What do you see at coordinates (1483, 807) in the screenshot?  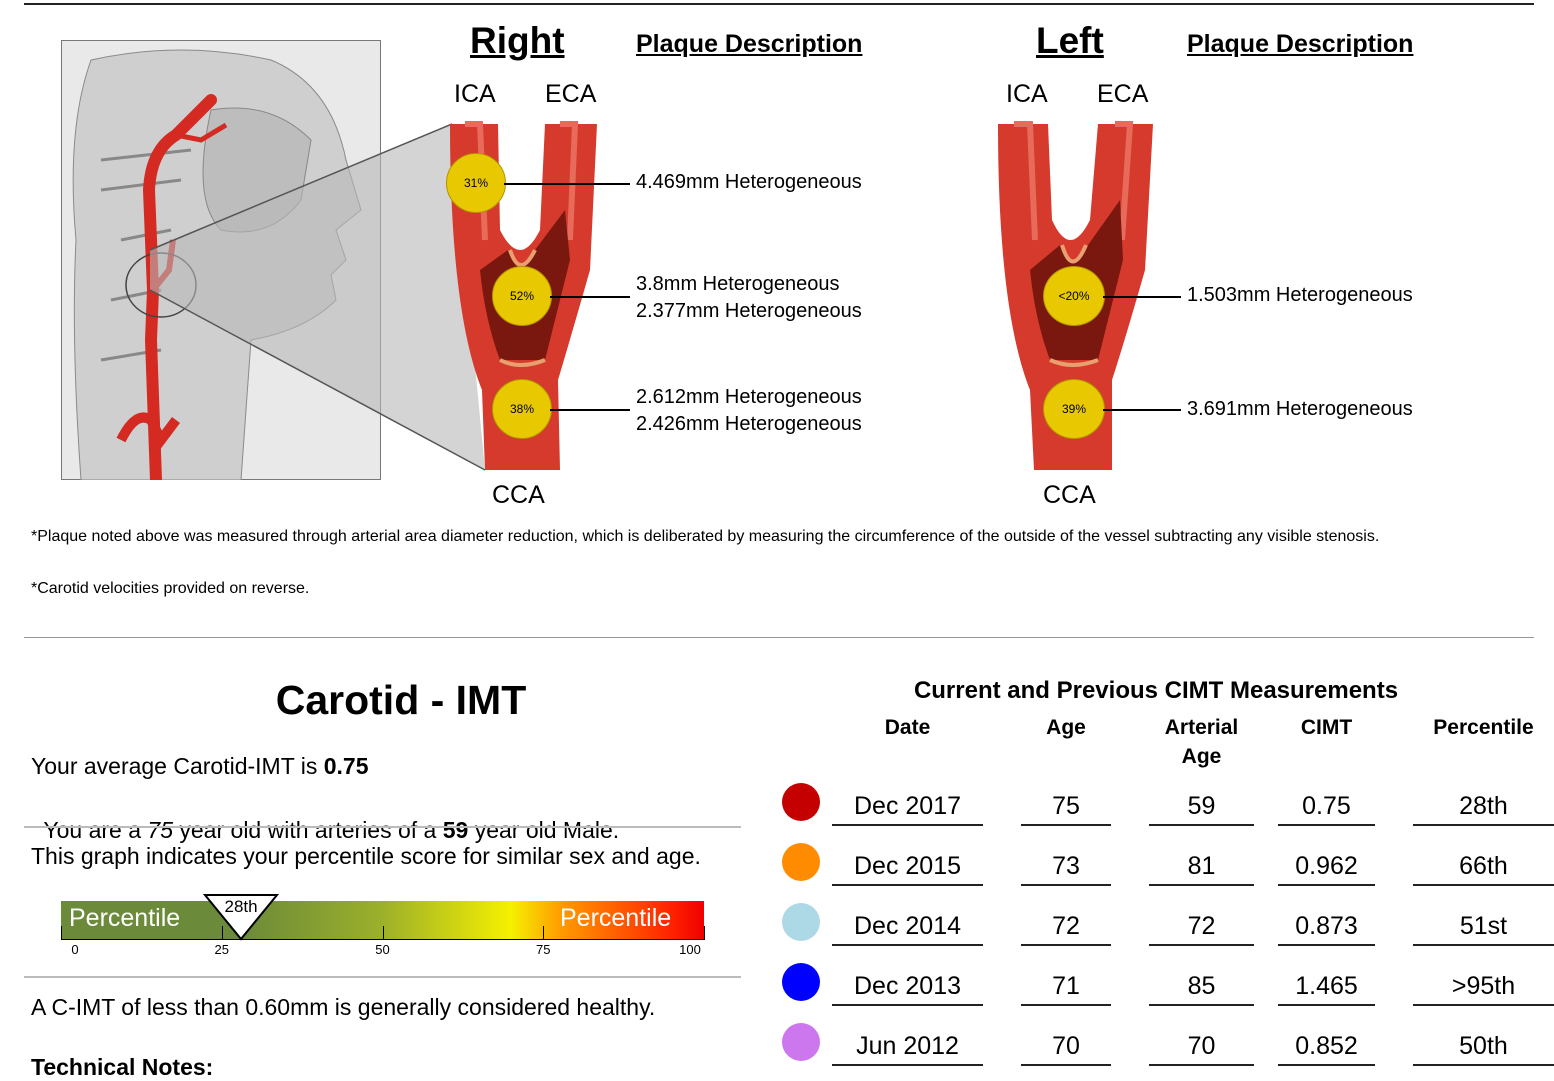 I see `cell-percentile: 28th` at bounding box center [1483, 807].